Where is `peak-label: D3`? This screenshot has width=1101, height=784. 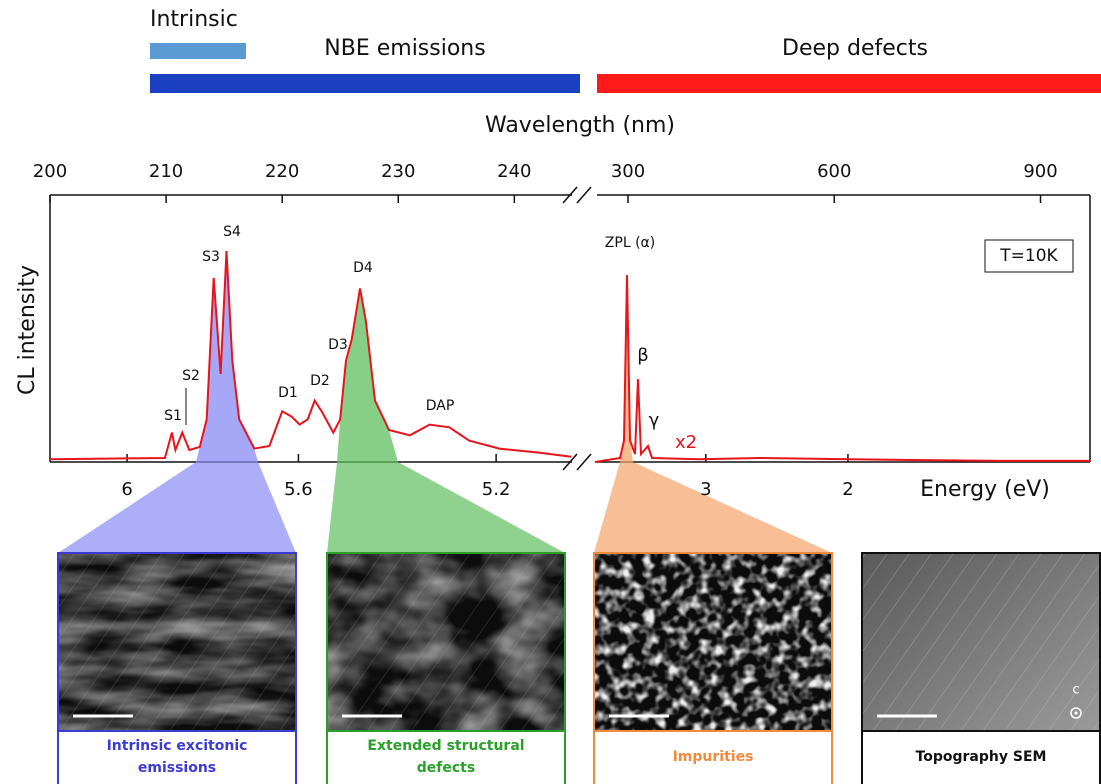 peak-label: D3 is located at coordinates (338, 345).